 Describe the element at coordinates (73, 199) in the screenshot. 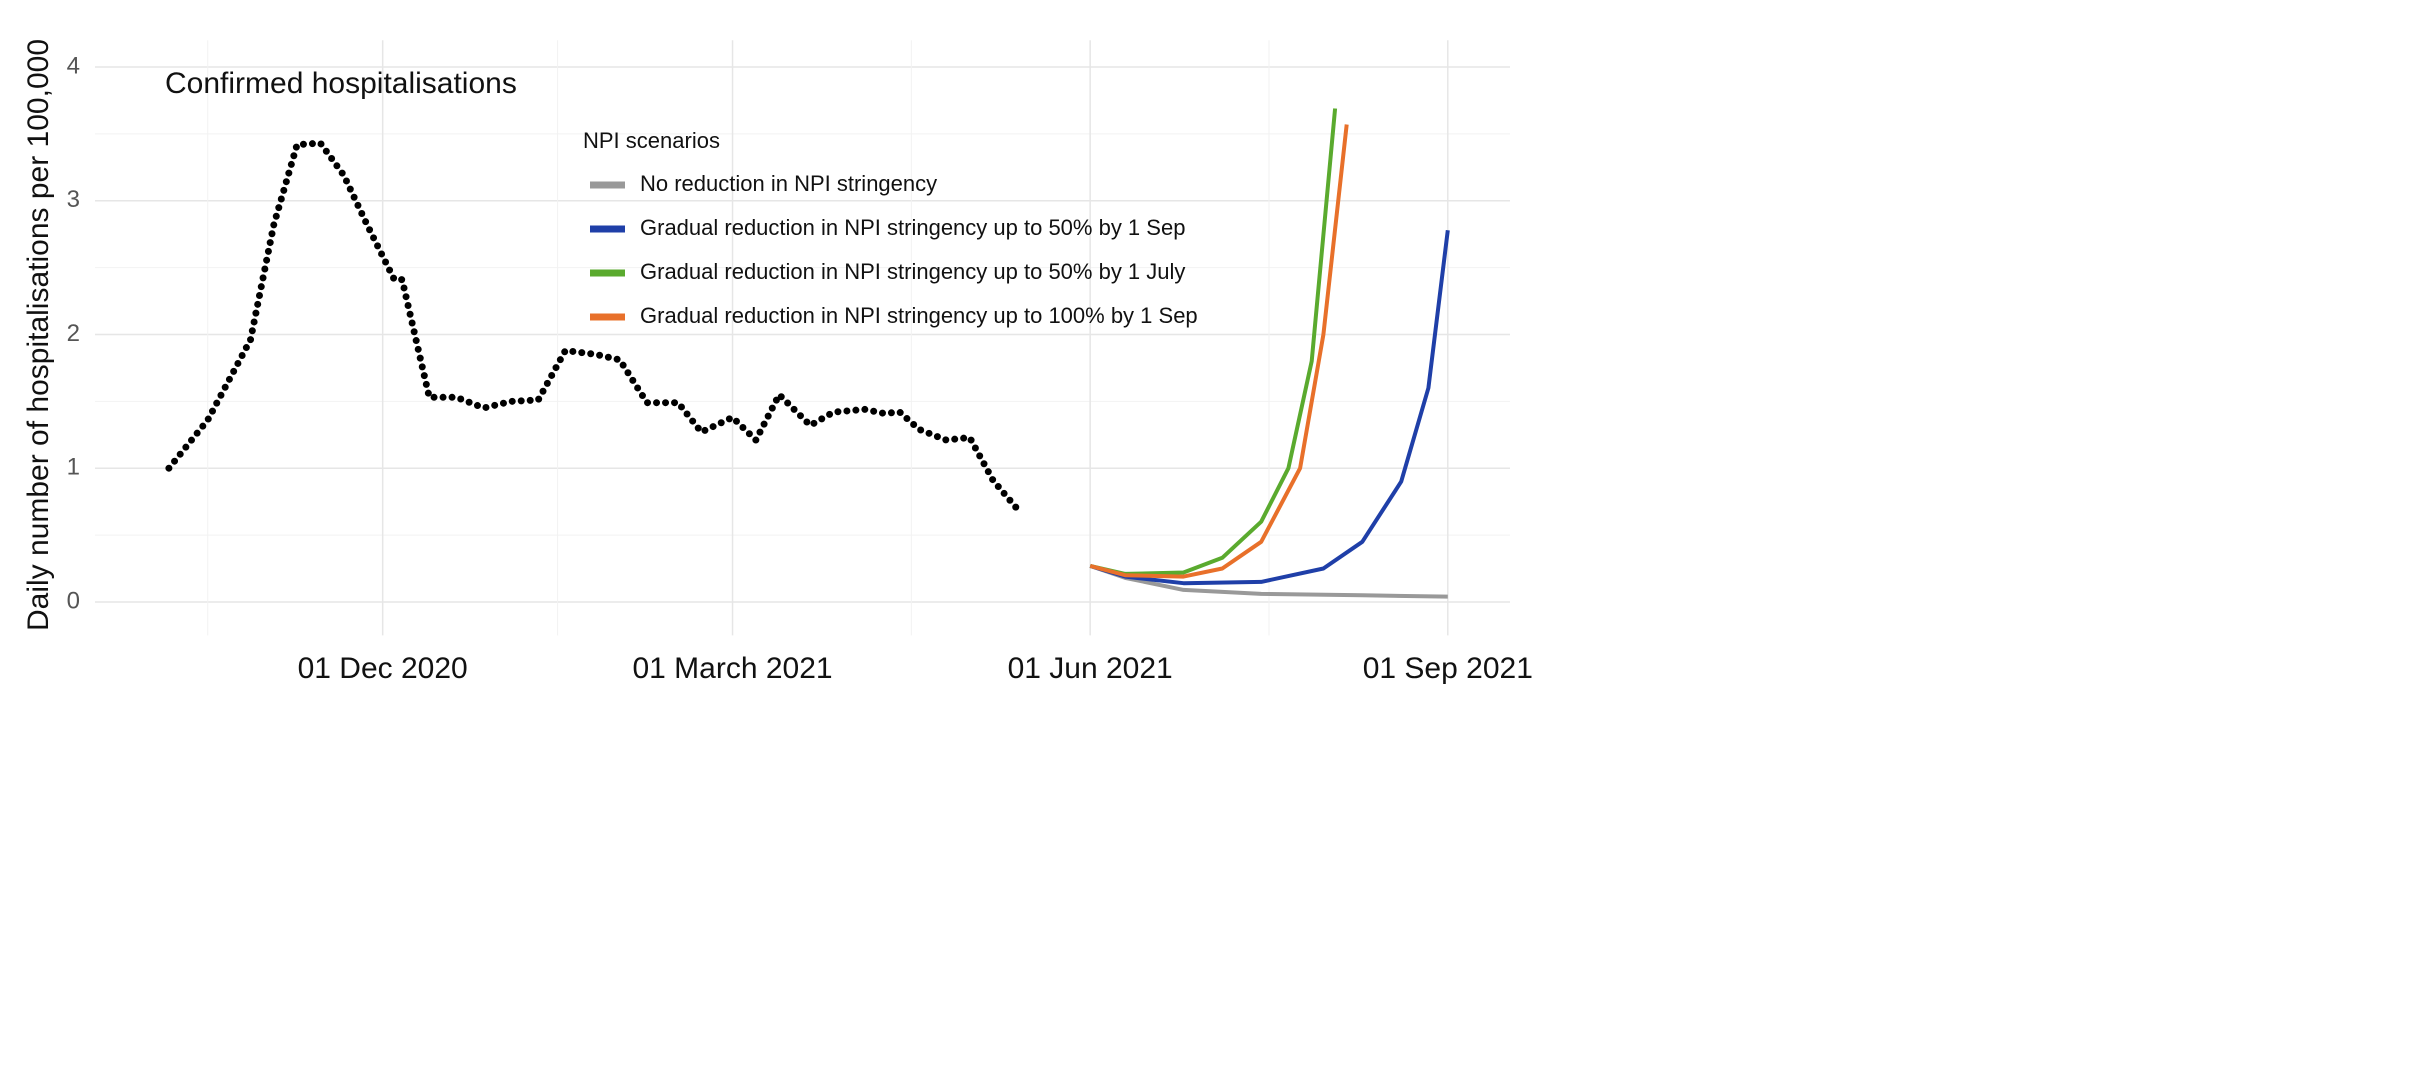

I see `y-tick-label: 3` at that location.